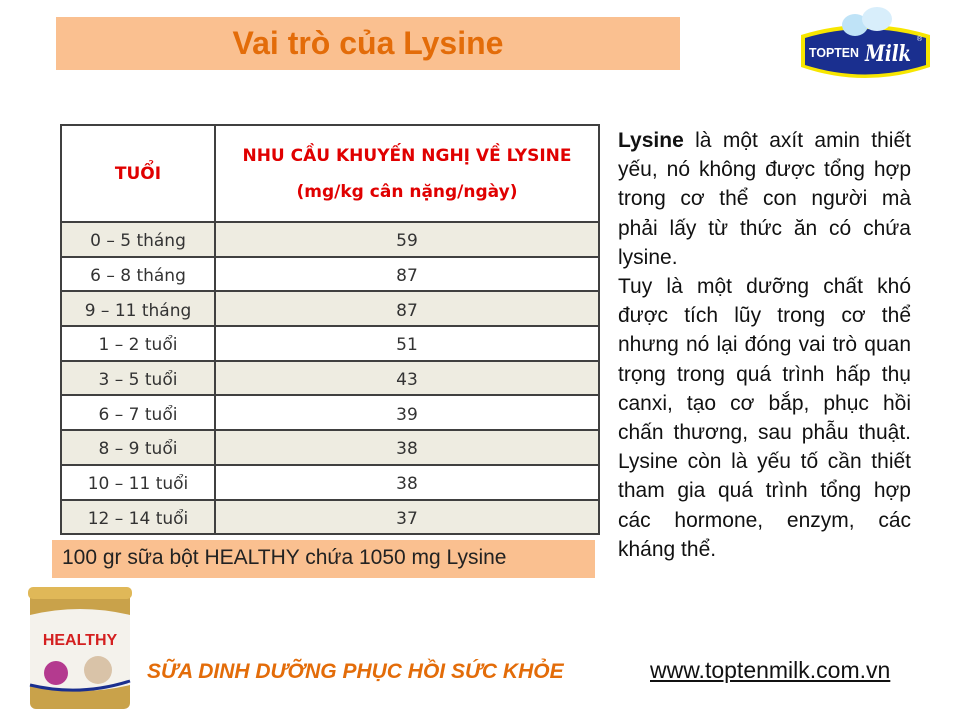 The width and height of the screenshot is (960, 720). Describe the element at coordinates (138, 517) in the screenshot. I see `age-cell: 12 – 14 tuổi` at that location.